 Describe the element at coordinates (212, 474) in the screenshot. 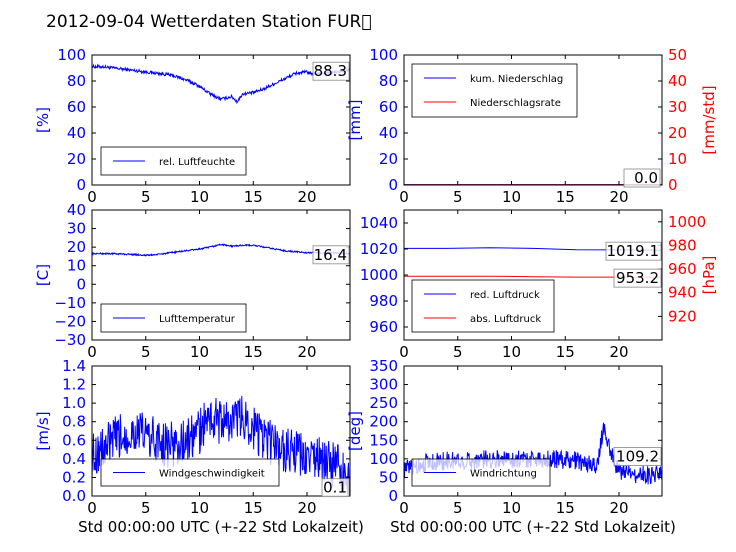

I see `legend-entry: Windgeschwindigkeit` at that location.